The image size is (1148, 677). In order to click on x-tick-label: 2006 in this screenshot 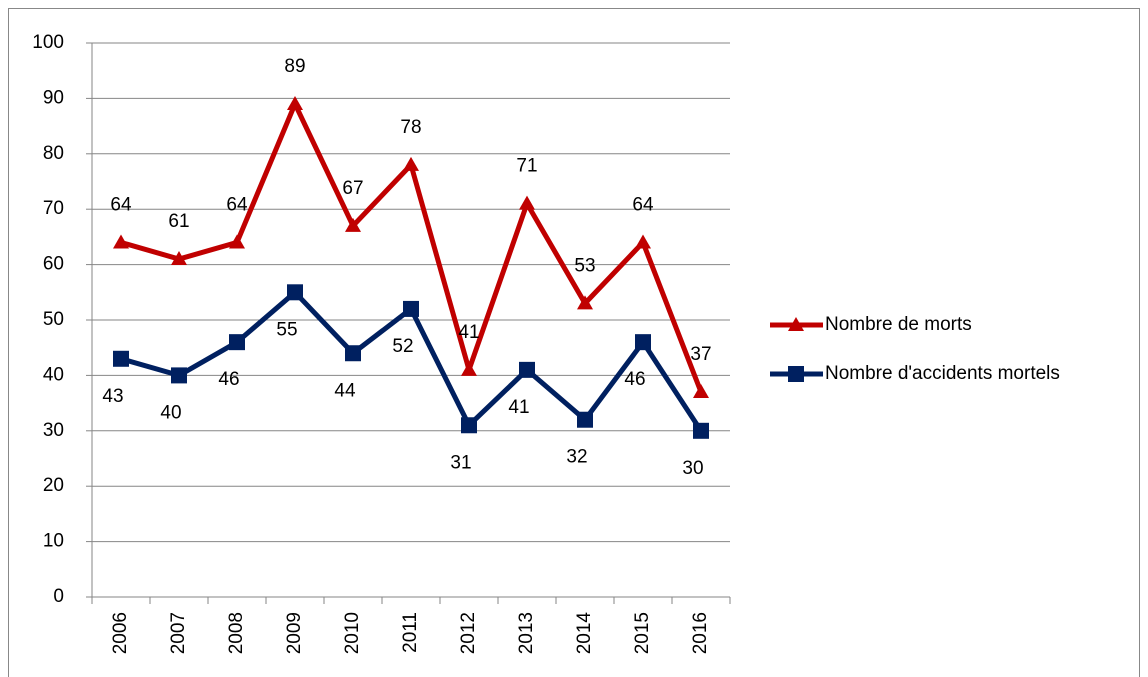, I will do `click(120, 633)`.